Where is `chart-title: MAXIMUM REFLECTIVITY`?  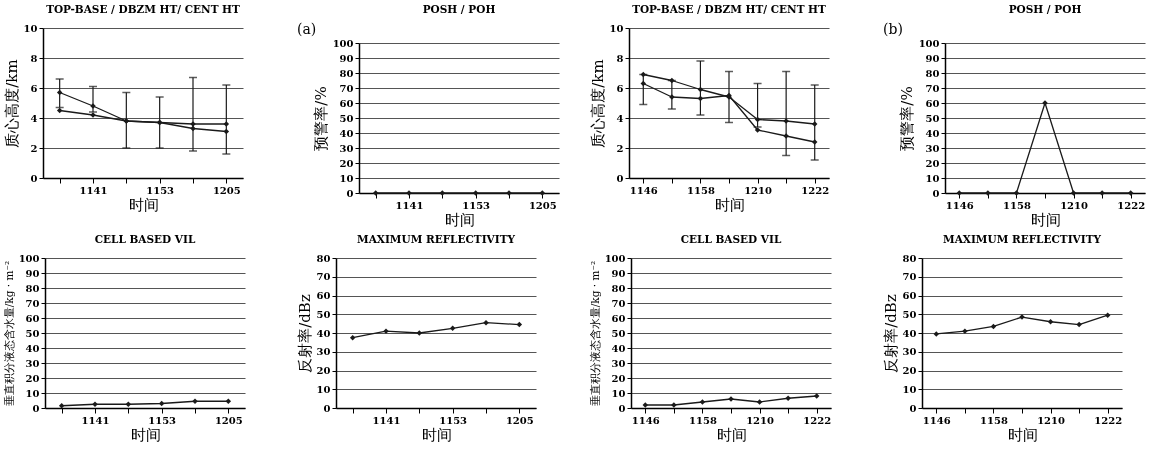 chart-title: MAXIMUM REFLECTIVITY is located at coordinates (1022, 238).